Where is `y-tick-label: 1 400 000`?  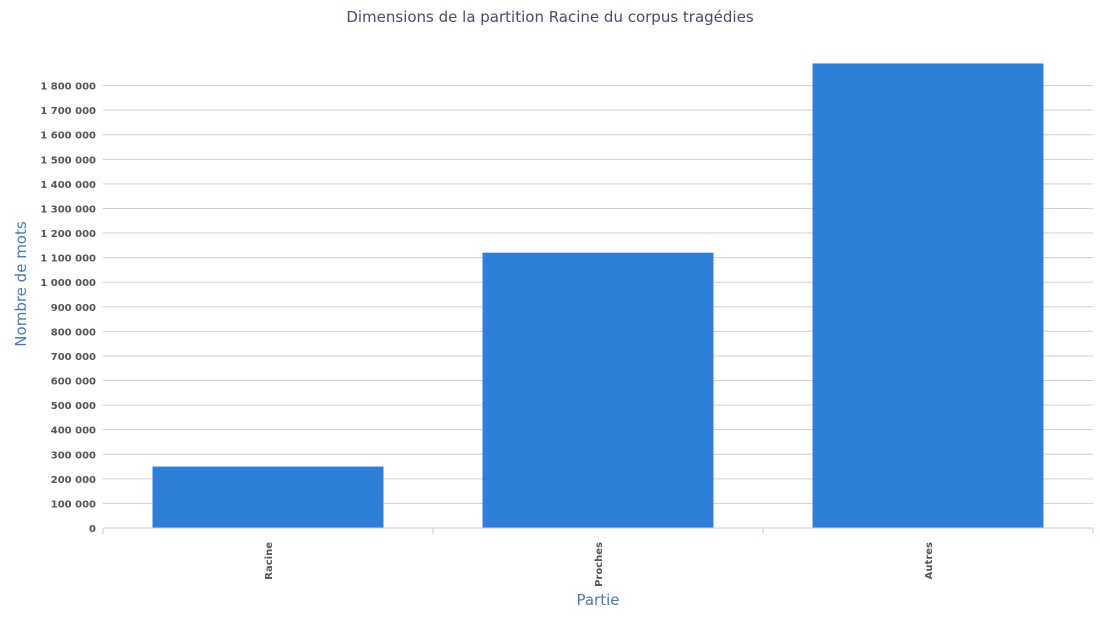
y-tick-label: 1 400 000 is located at coordinates (68, 185).